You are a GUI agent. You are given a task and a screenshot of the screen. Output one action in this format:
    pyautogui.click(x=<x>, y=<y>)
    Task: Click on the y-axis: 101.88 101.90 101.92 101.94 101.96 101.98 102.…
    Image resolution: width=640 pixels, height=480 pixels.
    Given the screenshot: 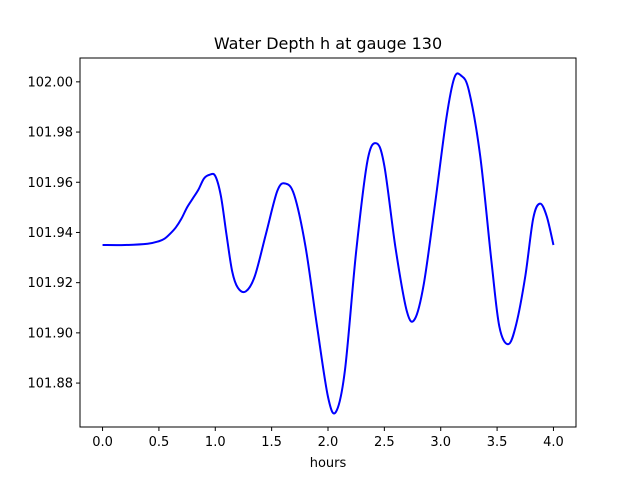 What is the action you would take?
    pyautogui.click(x=54, y=233)
    